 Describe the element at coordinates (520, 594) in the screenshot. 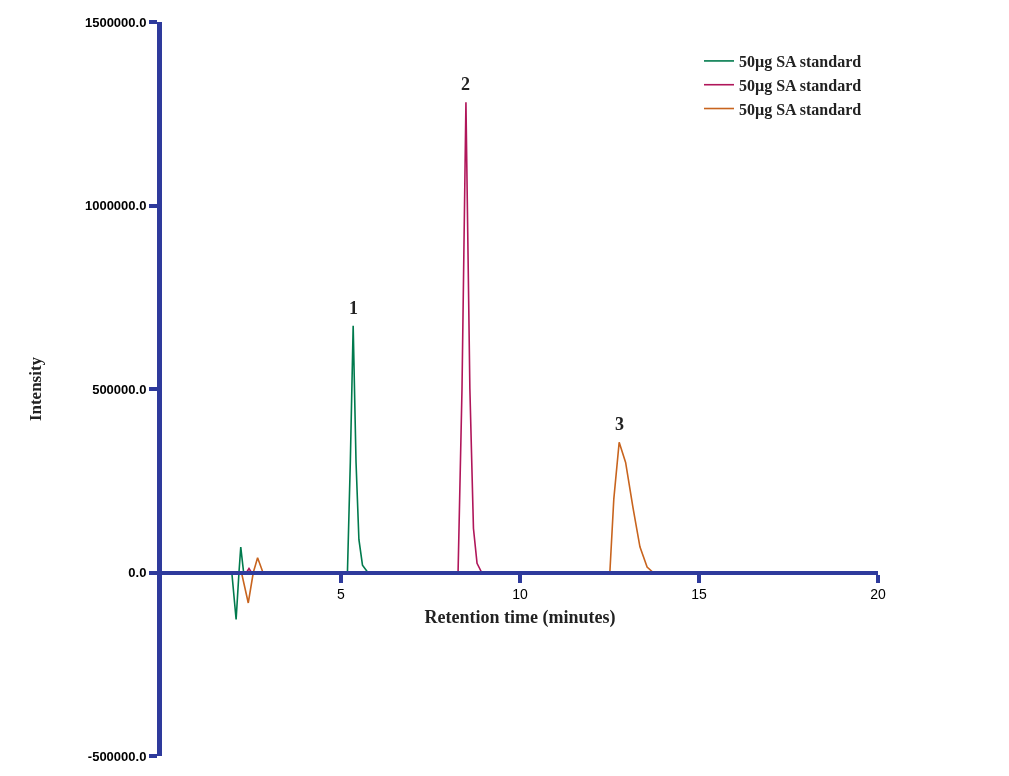

I see `x-tick-label: 10` at that location.